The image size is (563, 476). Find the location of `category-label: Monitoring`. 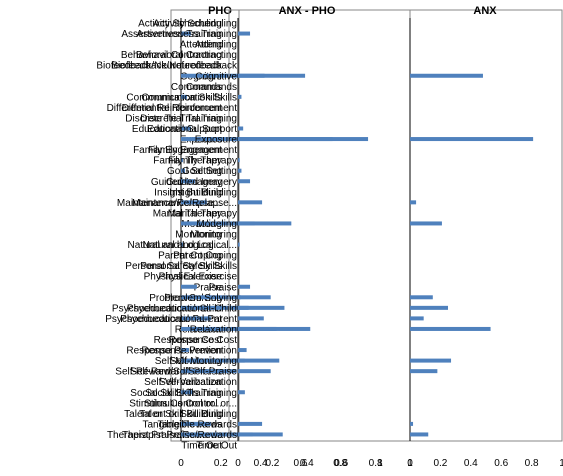

category-label: Monitoring is located at coordinates (213, 235).